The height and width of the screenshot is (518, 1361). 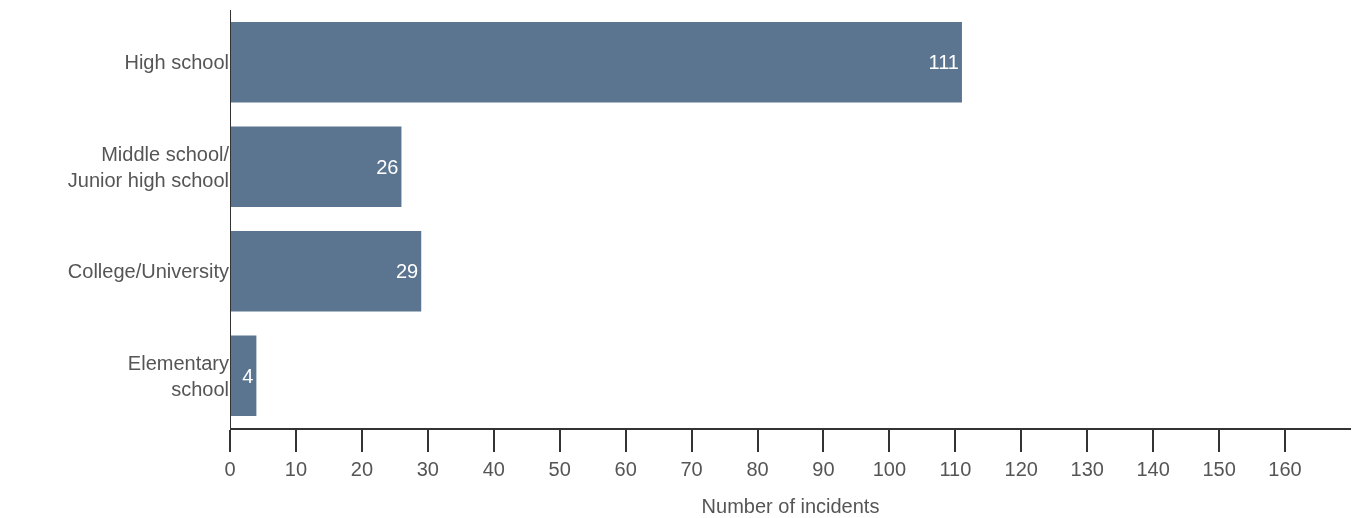 I want to click on x-tick-label: 100, so click(x=889, y=469).